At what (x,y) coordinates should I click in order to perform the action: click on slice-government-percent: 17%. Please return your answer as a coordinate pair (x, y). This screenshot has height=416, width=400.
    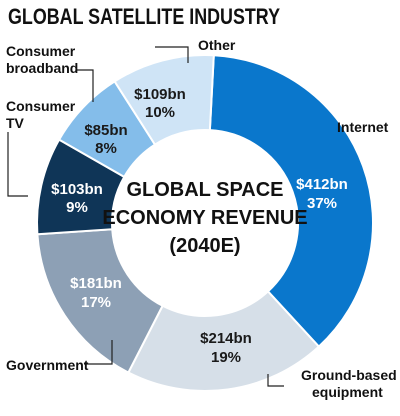
    Looking at the image, I should click on (96, 302).